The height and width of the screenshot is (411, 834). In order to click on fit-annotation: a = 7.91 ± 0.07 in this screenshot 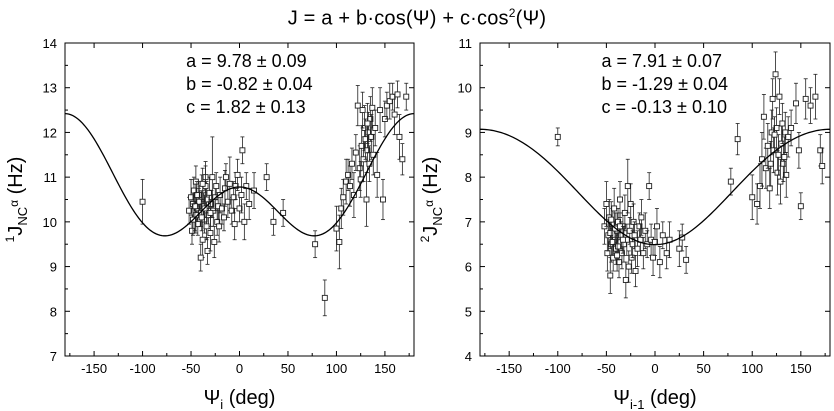, I will do `click(662, 61)`.